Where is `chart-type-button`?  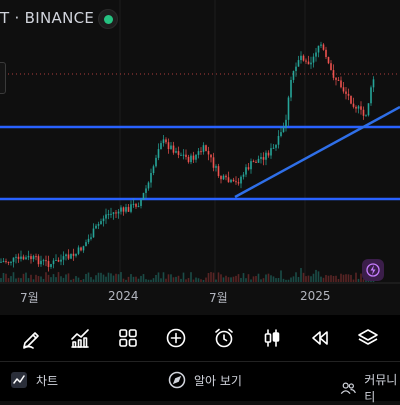 chart-type-button is located at coordinates (272, 338).